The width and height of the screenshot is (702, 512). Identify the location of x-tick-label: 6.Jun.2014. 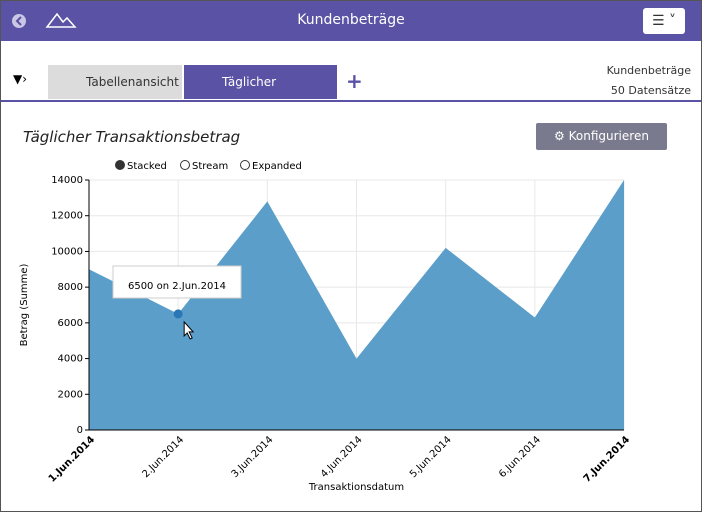
(520, 457).